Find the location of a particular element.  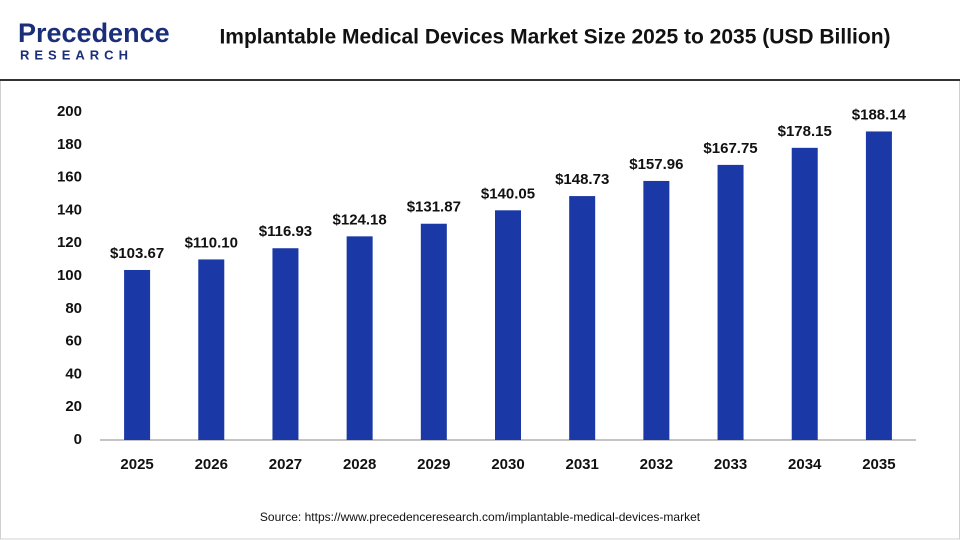

y-tick-label: 60 is located at coordinates (73, 341).